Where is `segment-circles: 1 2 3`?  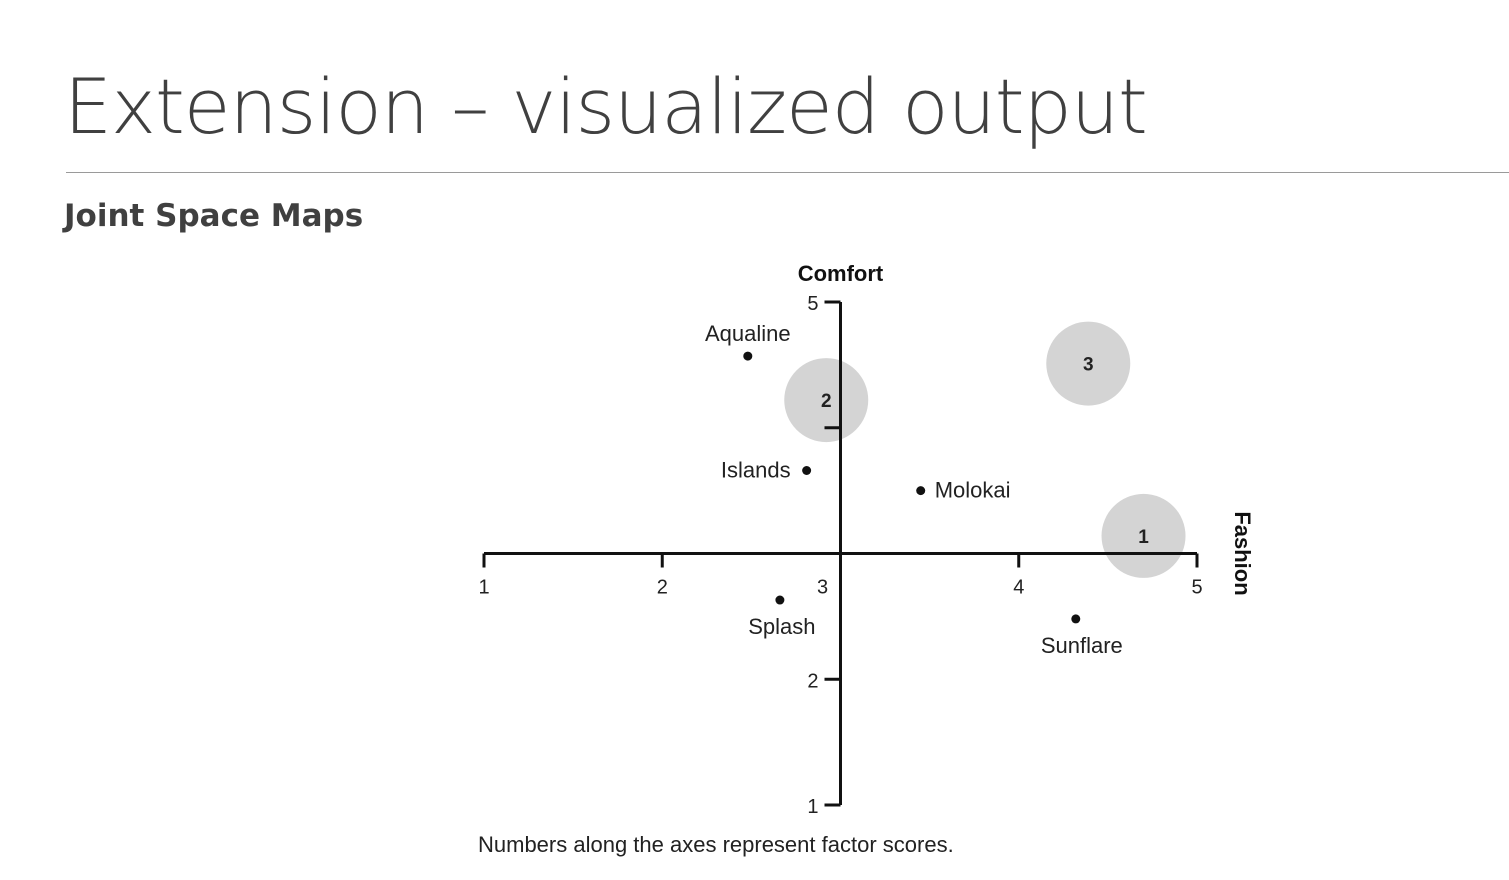 segment-circles: 1 2 3 is located at coordinates (985, 449).